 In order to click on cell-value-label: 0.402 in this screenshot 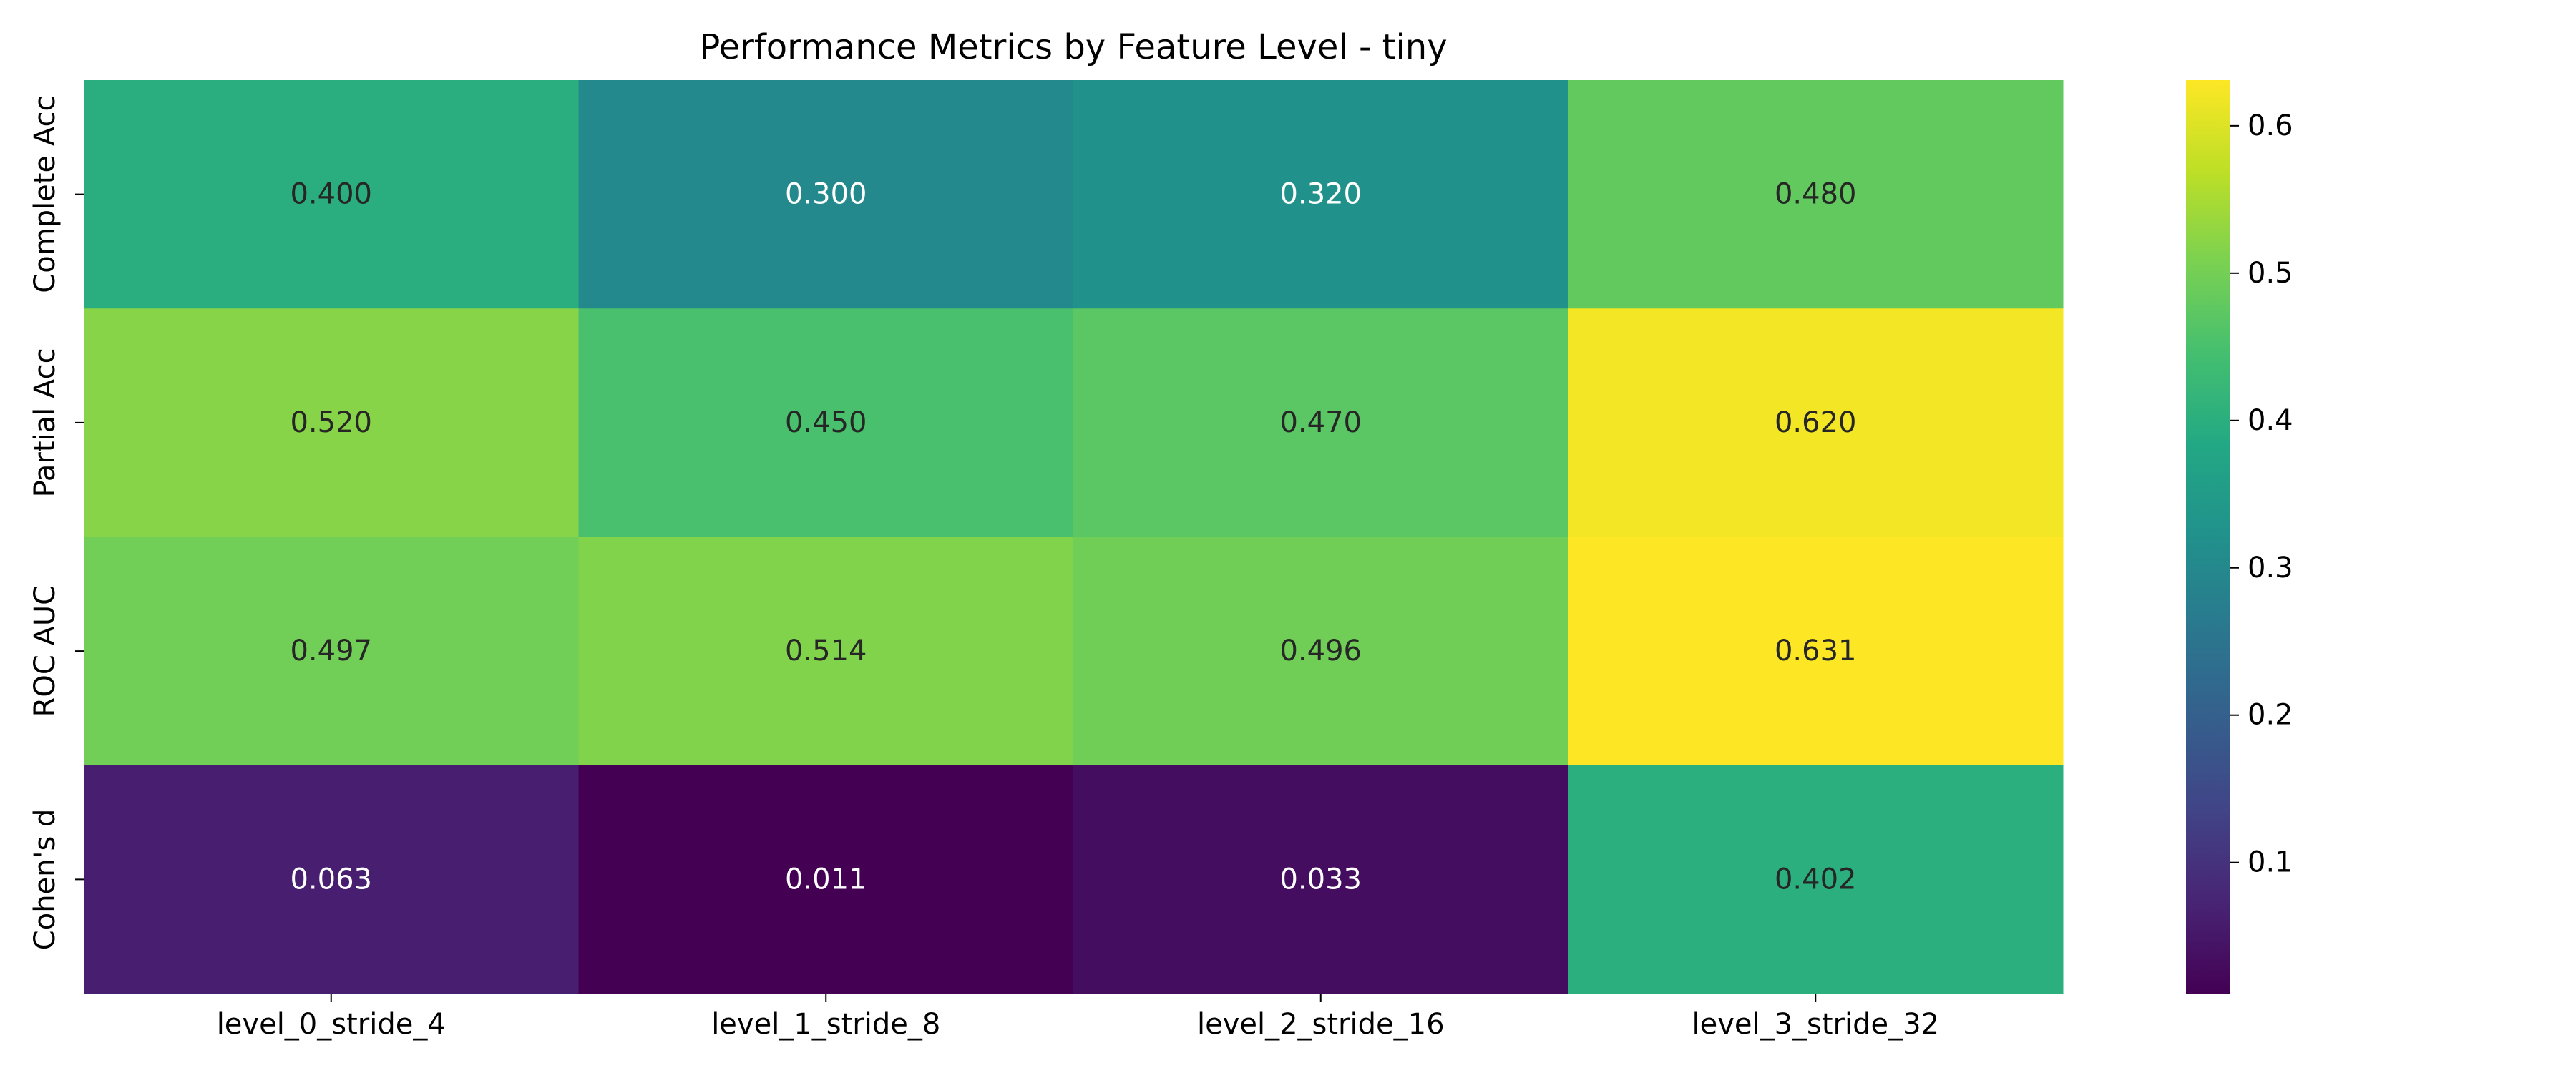, I will do `click(1816, 879)`.